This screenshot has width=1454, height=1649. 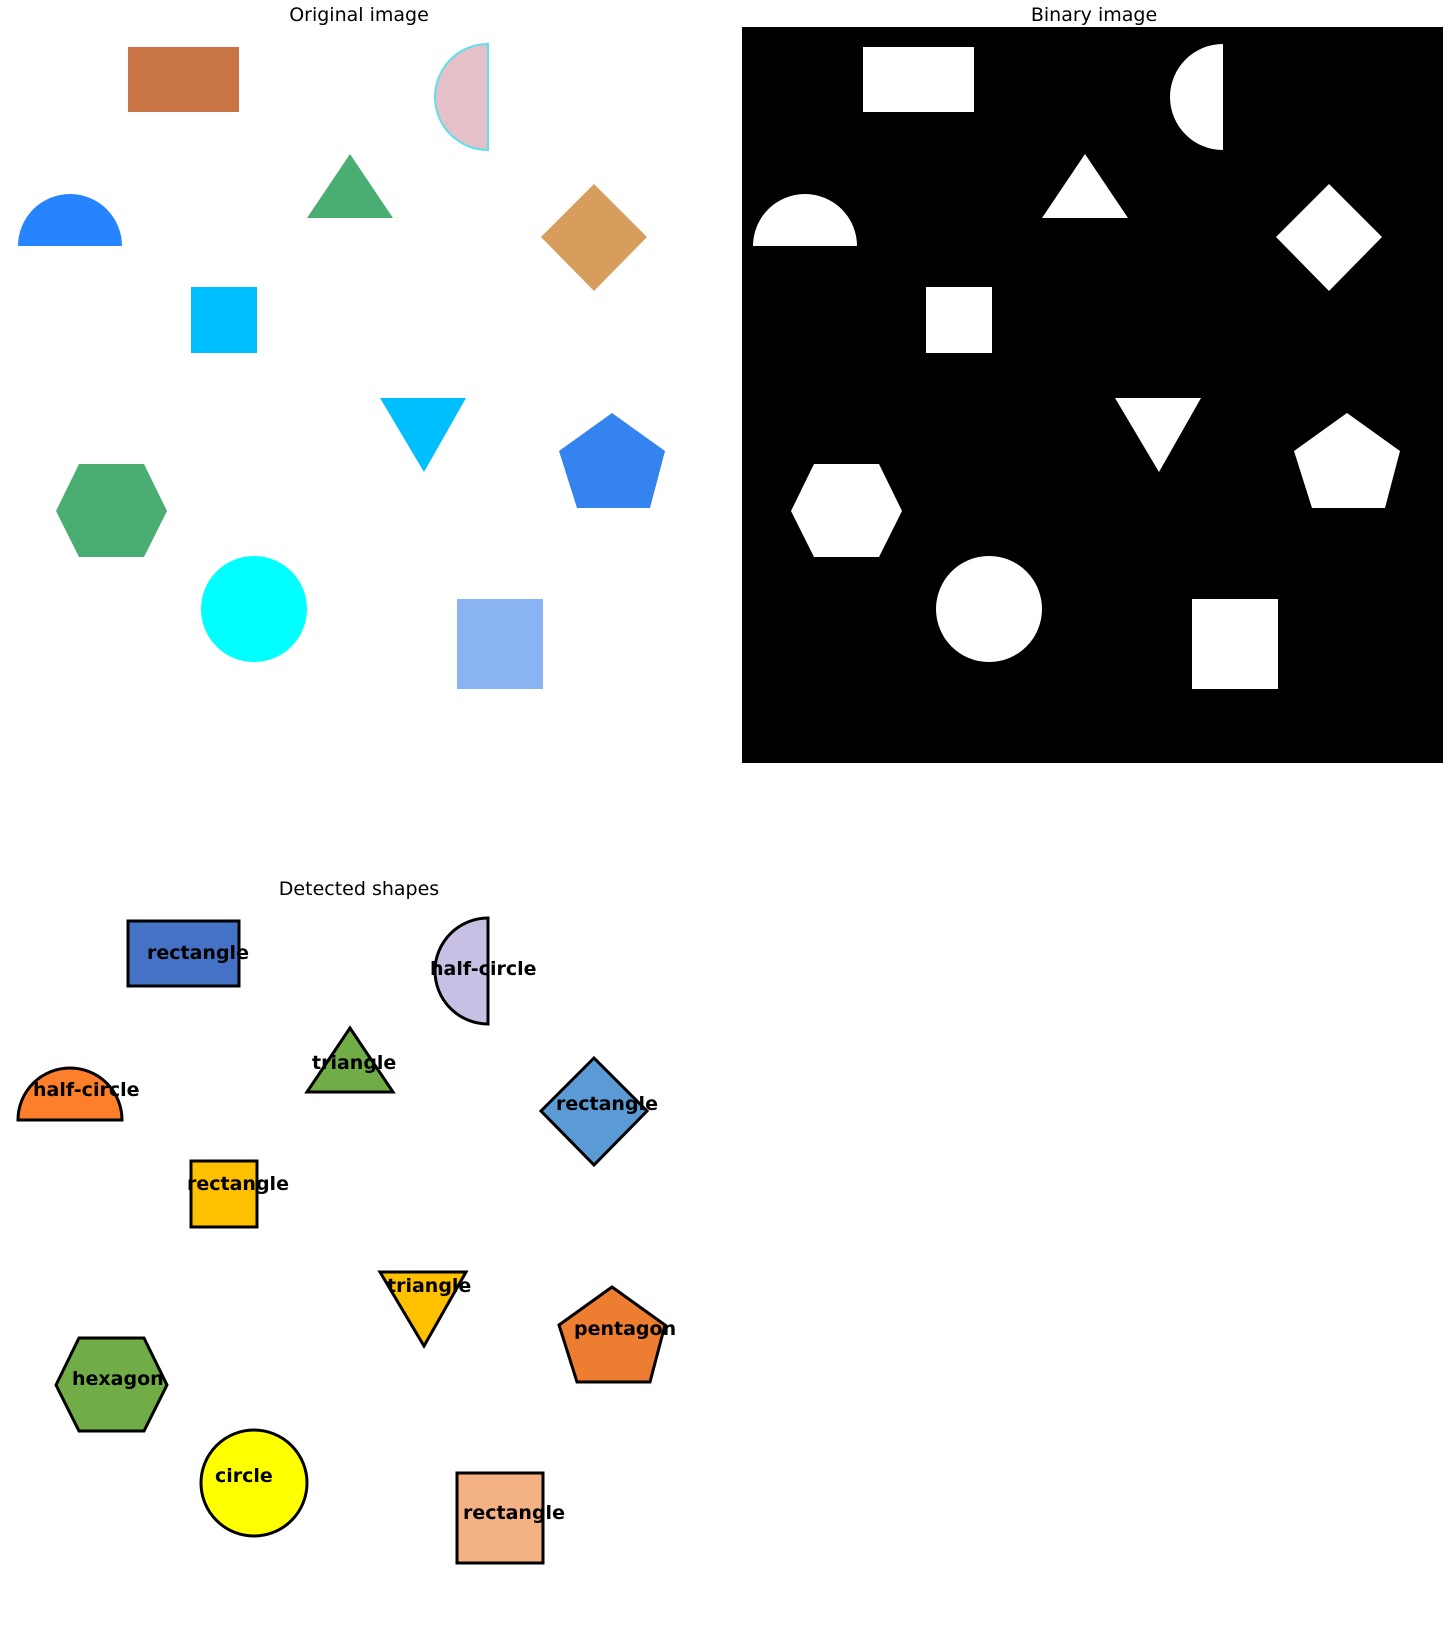 What do you see at coordinates (423, 435) in the screenshot?
I see `orig-triangle-down` at bounding box center [423, 435].